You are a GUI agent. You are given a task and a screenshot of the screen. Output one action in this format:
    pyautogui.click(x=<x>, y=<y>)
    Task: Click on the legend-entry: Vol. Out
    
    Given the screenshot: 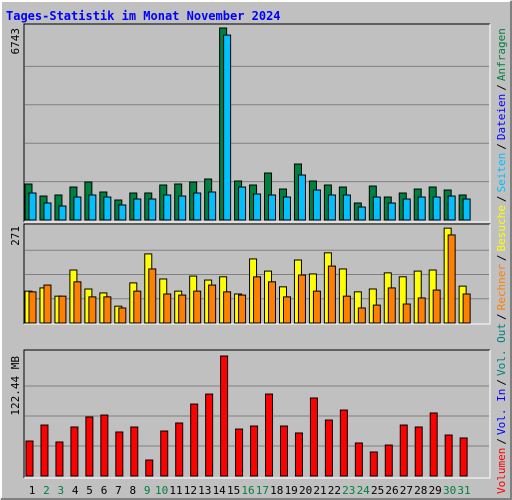 What is the action you would take?
    pyautogui.click(x=501, y=349)
    